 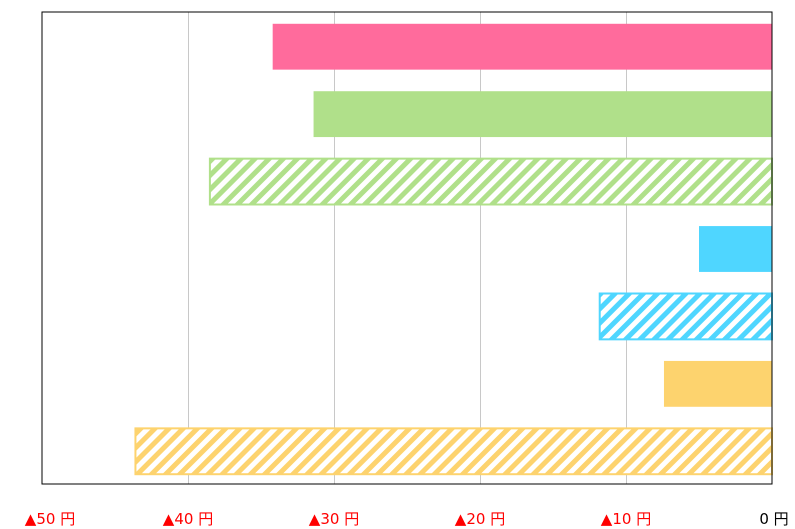 I want to click on x-tick-label: ▲30 円, so click(x=334, y=519).